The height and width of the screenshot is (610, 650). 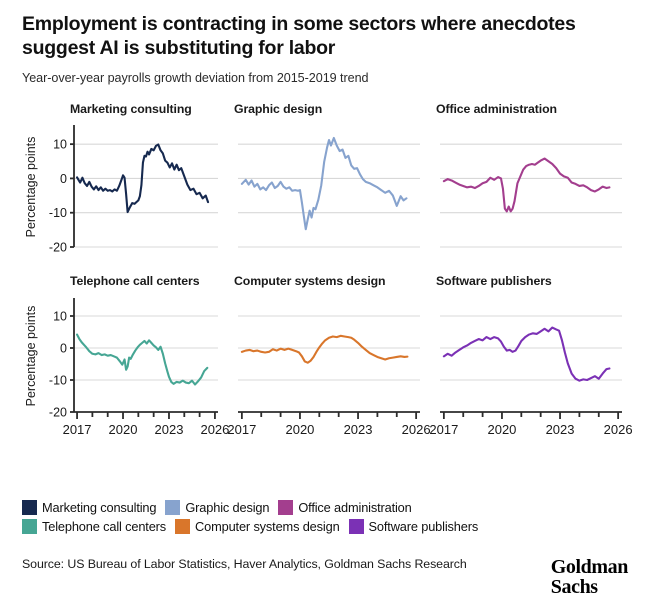 I want to click on legend-label: Computer systems design, so click(x=267, y=526).